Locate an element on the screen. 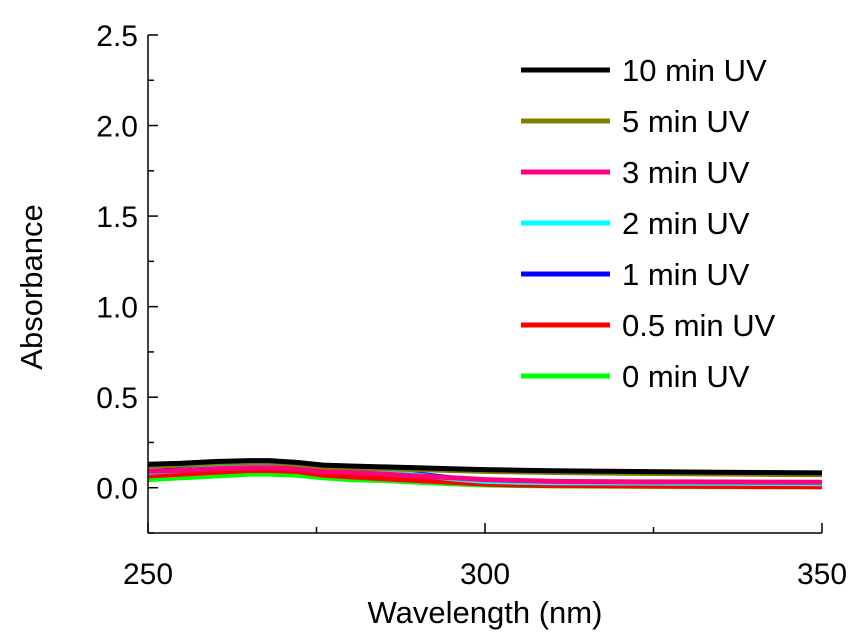  y-tick-label: 1.0 is located at coordinates (117, 308).